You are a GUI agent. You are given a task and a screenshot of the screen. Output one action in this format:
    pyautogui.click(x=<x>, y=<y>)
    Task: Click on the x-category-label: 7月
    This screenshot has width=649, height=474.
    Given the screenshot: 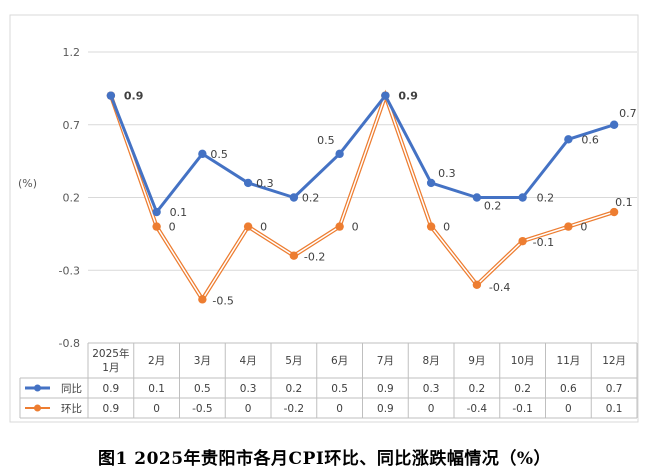 What is the action you would take?
    pyautogui.click(x=385, y=361)
    